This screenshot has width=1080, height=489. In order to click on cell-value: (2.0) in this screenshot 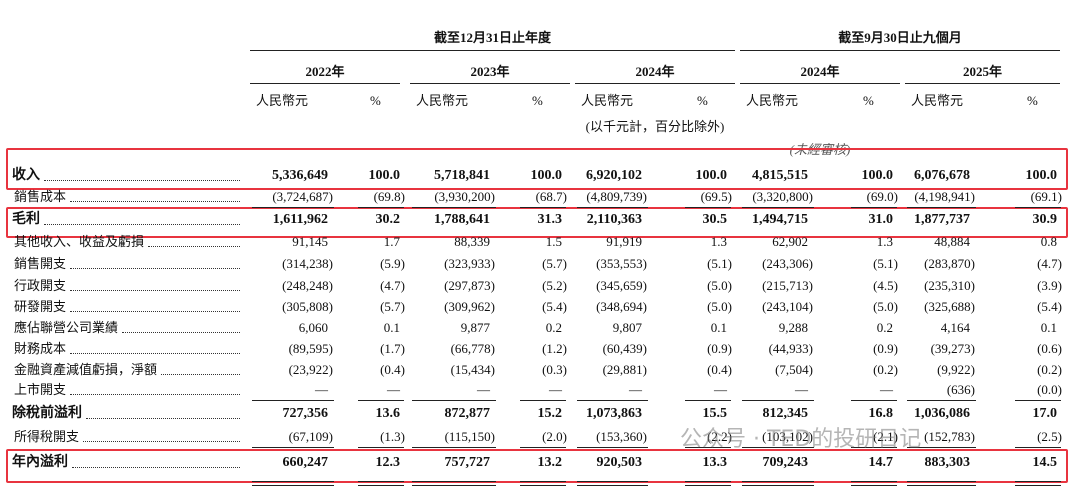, I will do `click(554, 436)`.